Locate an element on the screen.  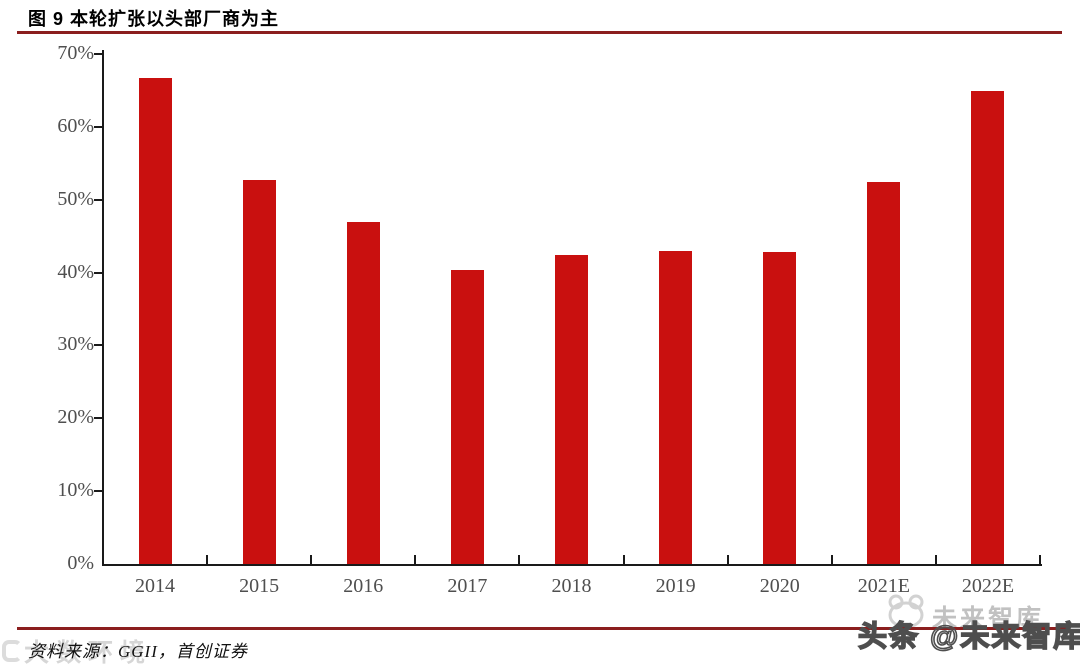
data-source-text: 资料来源：GGII，首创证券 is located at coordinates (138, 651).